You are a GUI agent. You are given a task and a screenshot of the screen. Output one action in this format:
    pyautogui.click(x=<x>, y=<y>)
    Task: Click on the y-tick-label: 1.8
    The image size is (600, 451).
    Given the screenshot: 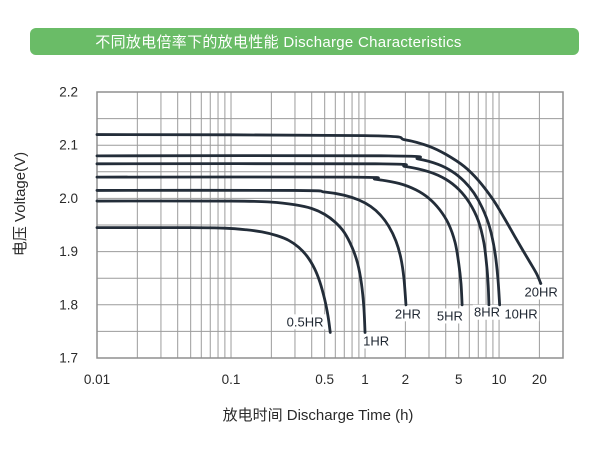 What is the action you would take?
    pyautogui.click(x=68, y=304)
    